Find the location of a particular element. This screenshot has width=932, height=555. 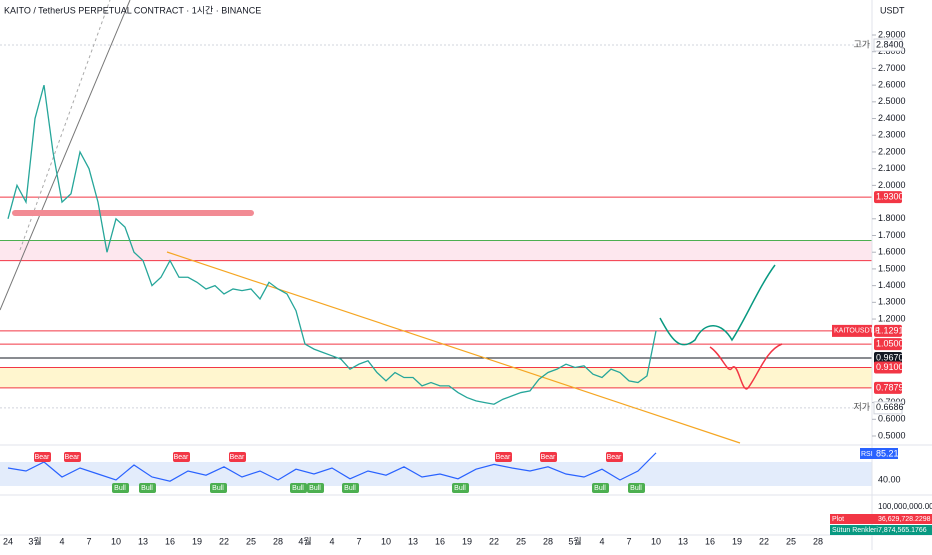

symbol-tag-label: KAITOUSDT.P is located at coordinates (857, 331).